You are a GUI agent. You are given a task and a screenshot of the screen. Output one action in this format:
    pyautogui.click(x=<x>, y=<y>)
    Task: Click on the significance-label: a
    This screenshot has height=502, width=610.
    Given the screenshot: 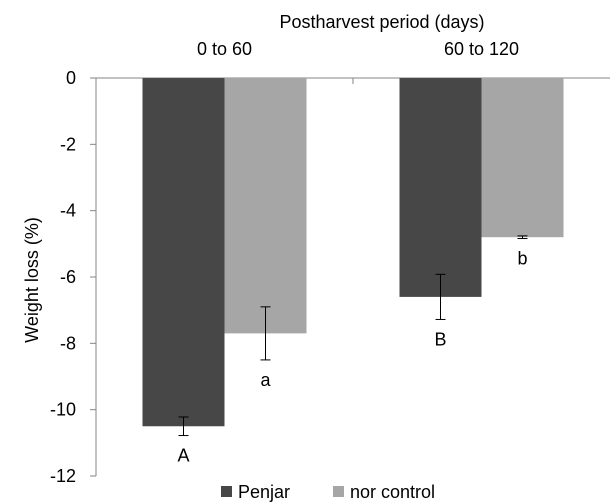 What is the action you would take?
    pyautogui.click(x=265, y=380)
    